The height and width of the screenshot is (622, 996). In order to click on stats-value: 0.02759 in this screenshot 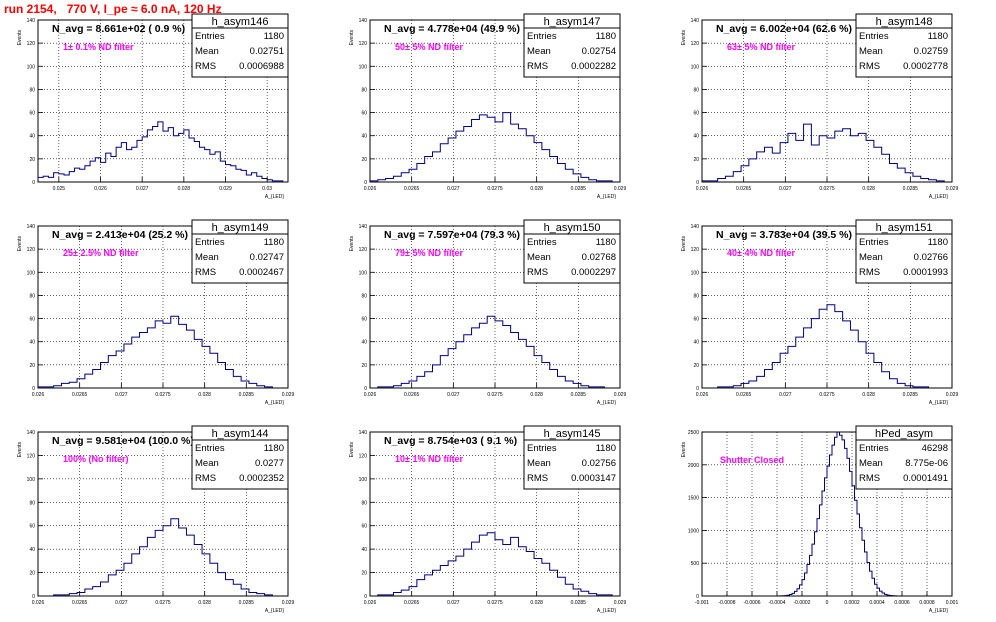, I will do `click(931, 51)`.